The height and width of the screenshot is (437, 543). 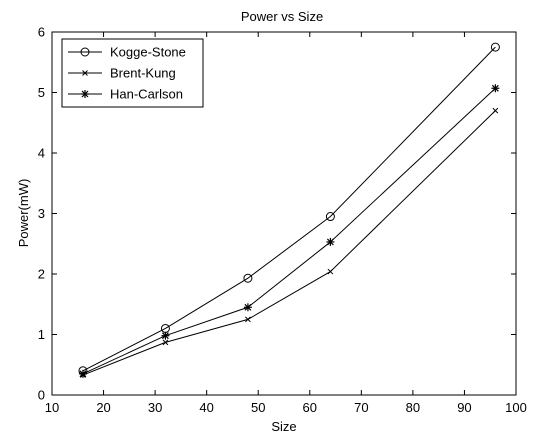 What do you see at coordinates (464, 407) in the screenshot?
I see `x-tick-label: 90` at bounding box center [464, 407].